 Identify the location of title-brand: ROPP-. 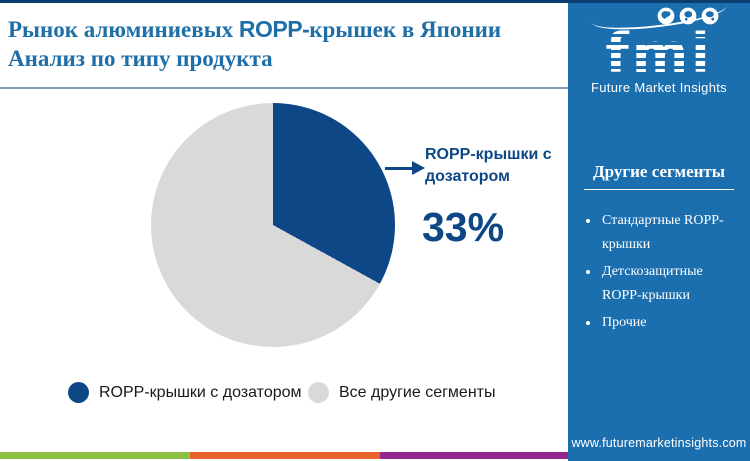
(274, 29).